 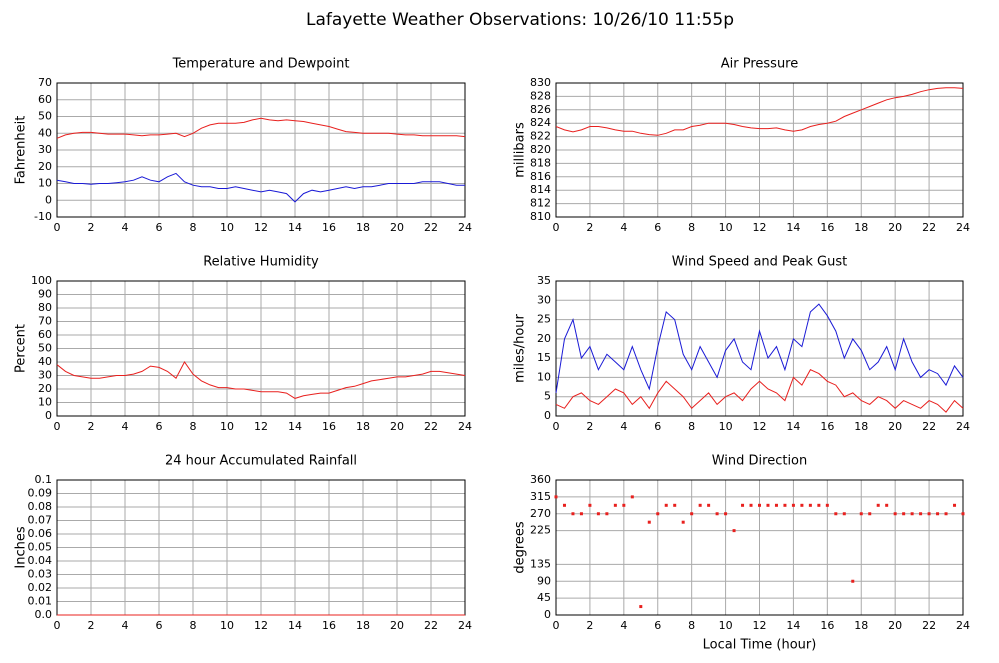 I want to click on y-tick-label: 15, so click(x=544, y=357).